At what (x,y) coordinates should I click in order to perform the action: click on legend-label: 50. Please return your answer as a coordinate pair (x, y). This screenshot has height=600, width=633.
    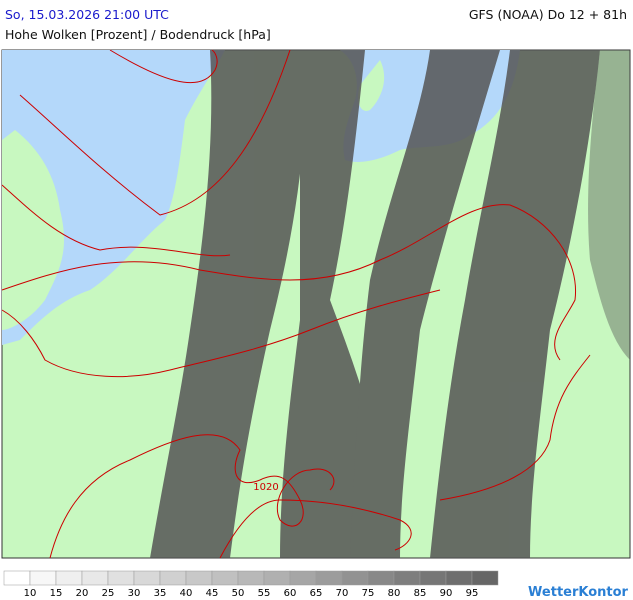
    Looking at the image, I should click on (238, 593).